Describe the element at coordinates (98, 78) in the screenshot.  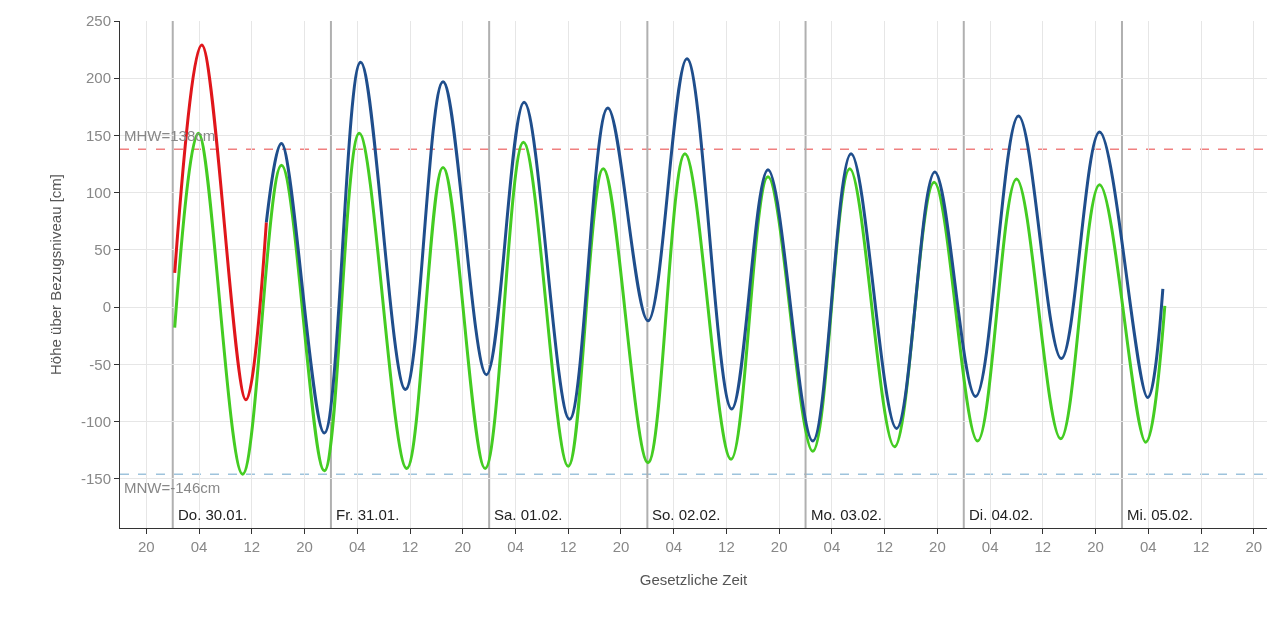
I see `y-tick-label: 200` at that location.